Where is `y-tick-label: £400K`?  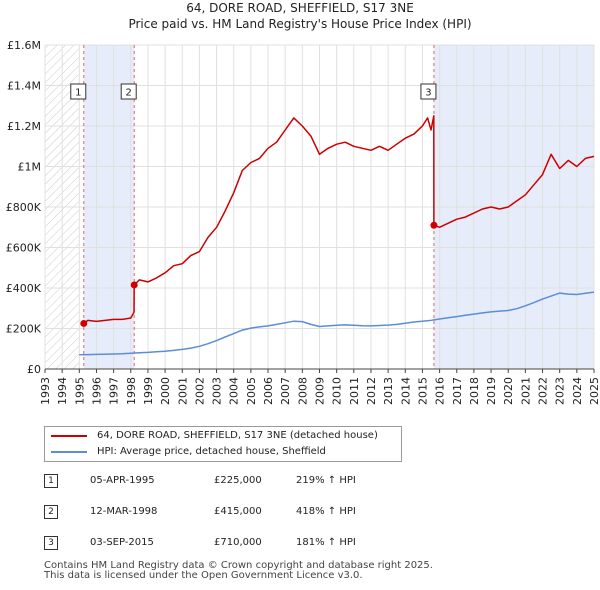 y-tick-label: £400K is located at coordinates (24, 288).